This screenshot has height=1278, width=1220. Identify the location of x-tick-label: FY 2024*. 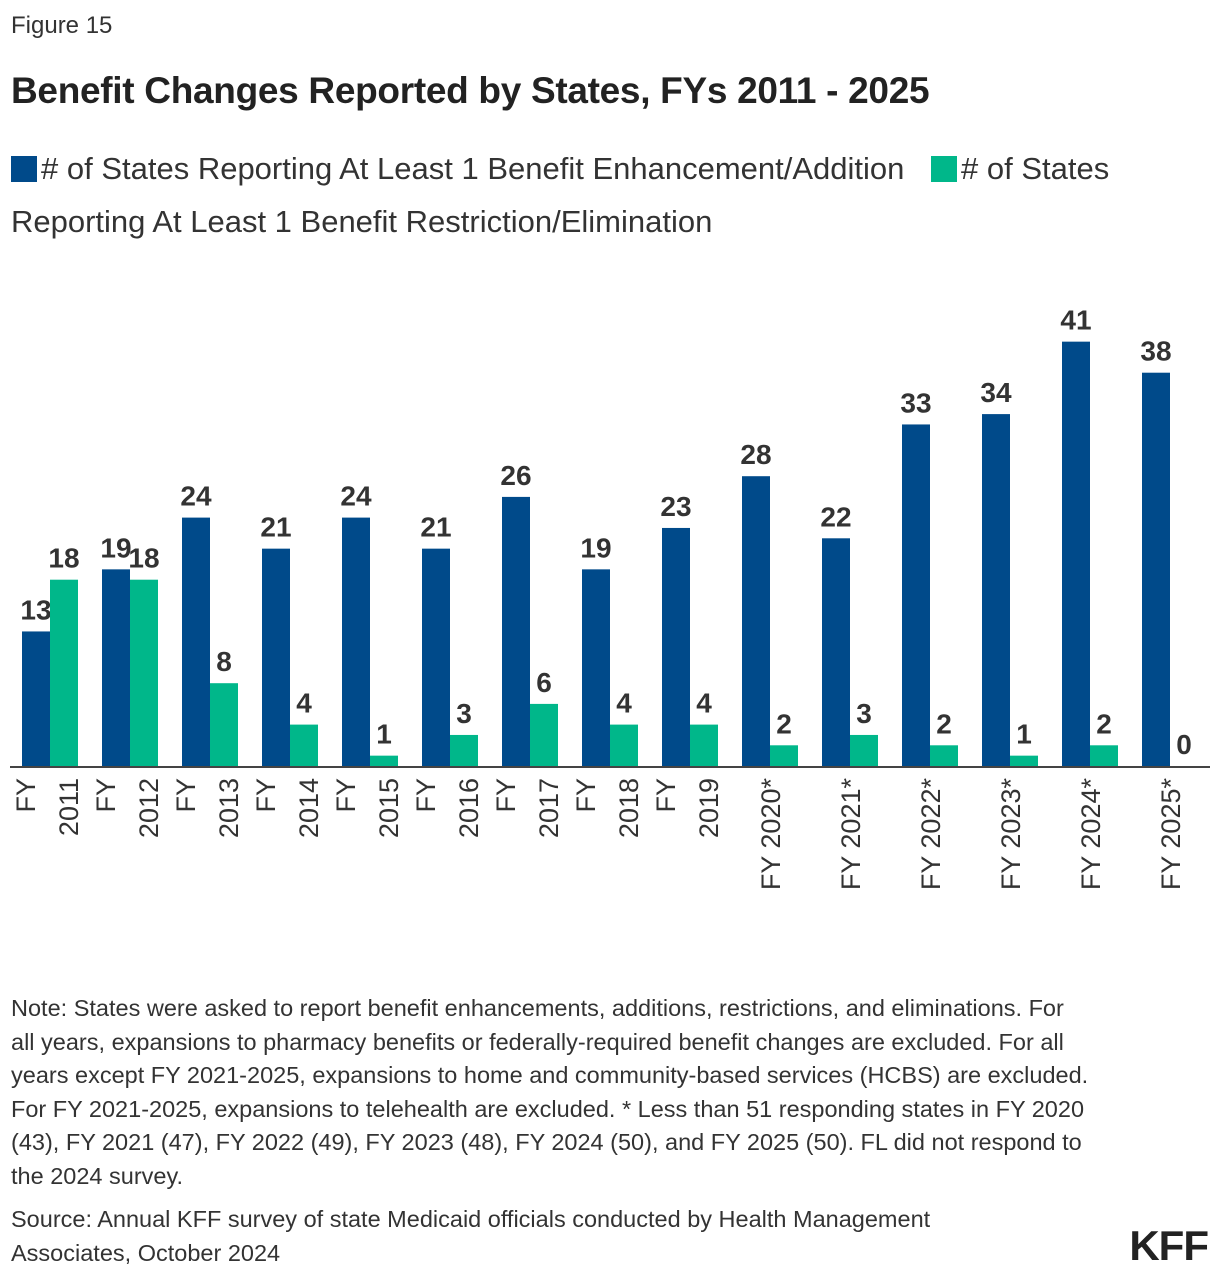
(1091, 834).